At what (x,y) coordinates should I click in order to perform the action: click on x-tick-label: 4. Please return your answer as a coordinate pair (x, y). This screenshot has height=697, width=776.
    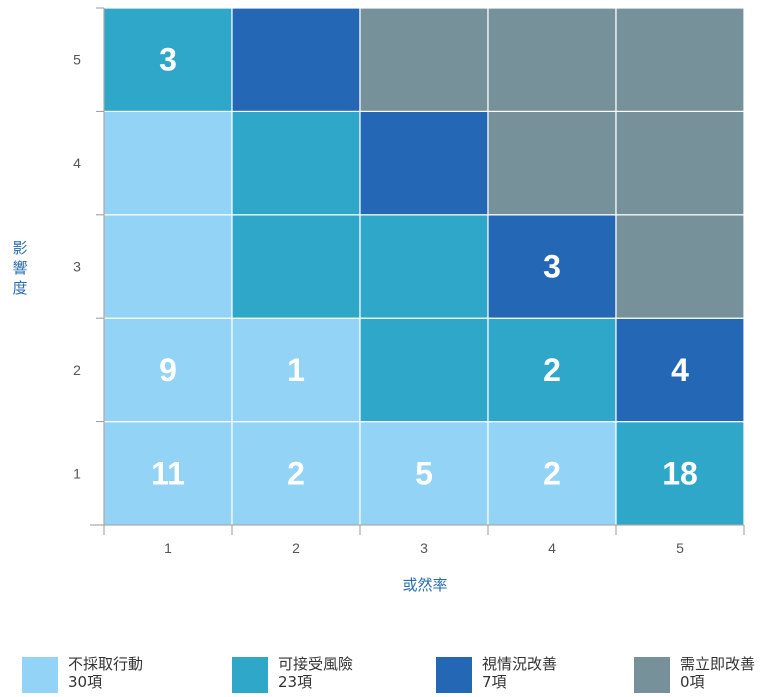
    Looking at the image, I should click on (552, 548).